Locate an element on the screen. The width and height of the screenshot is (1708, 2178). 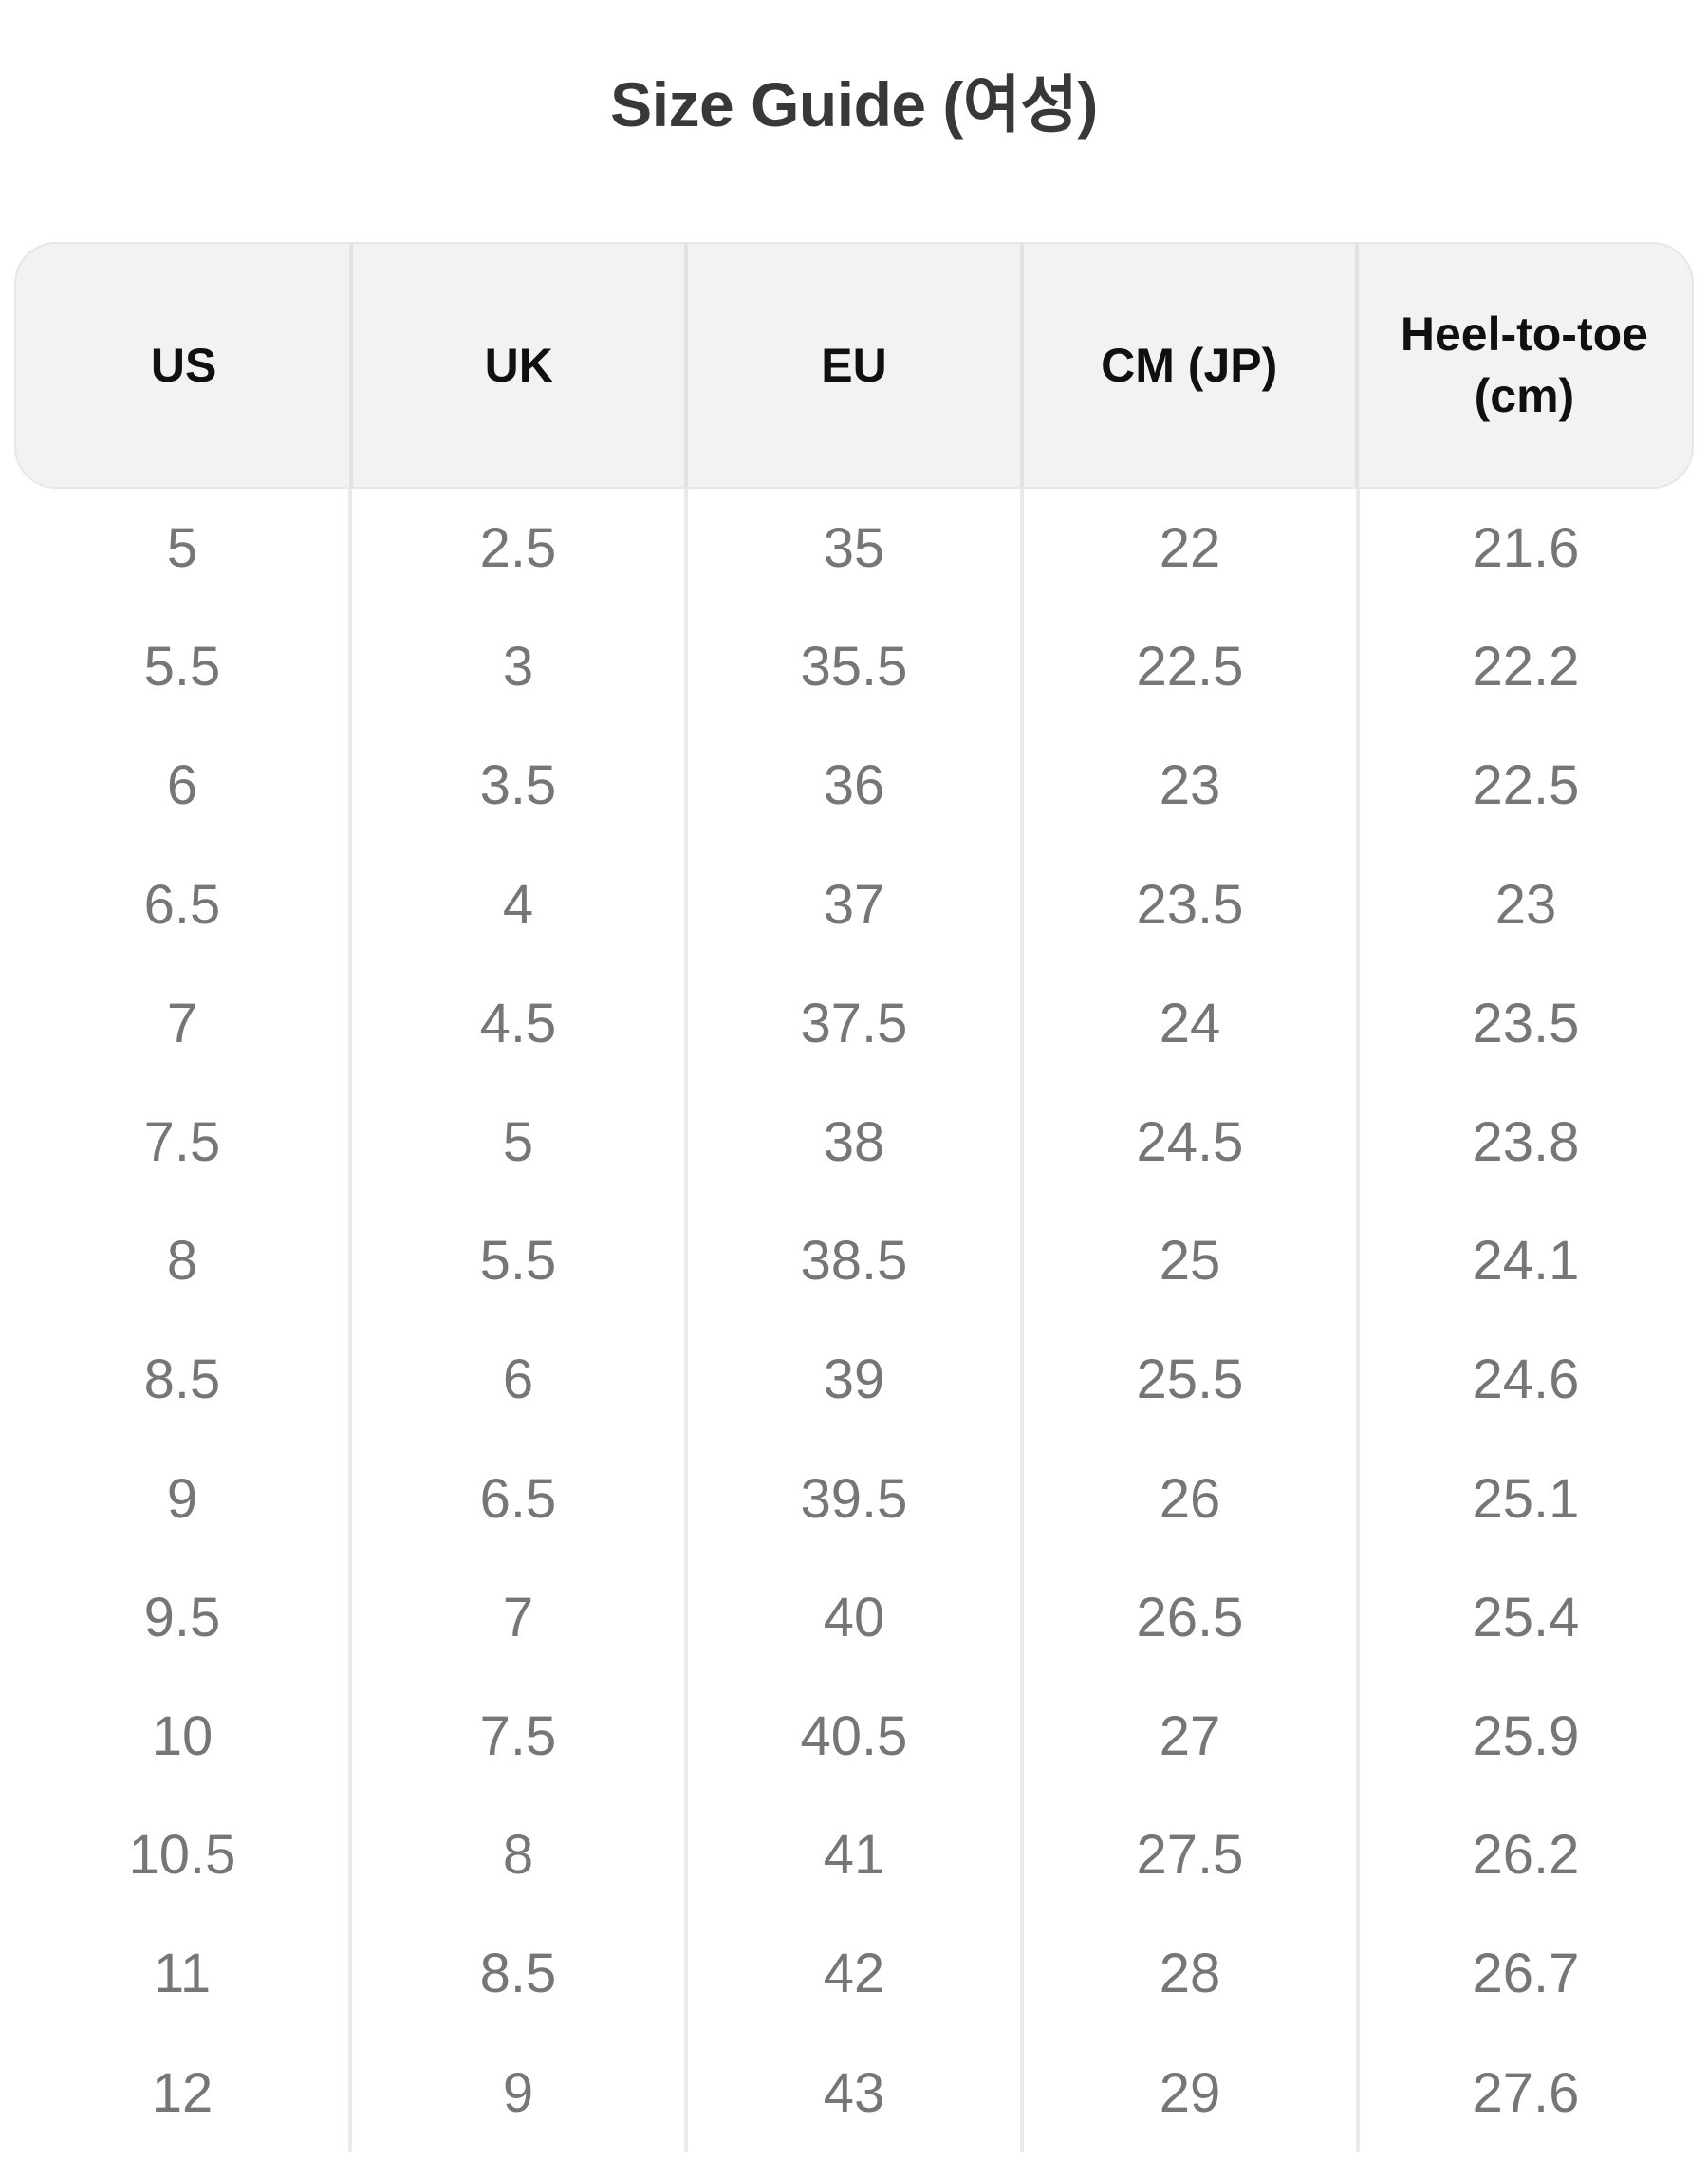
table-cell: 21.6 is located at coordinates (1526, 548).